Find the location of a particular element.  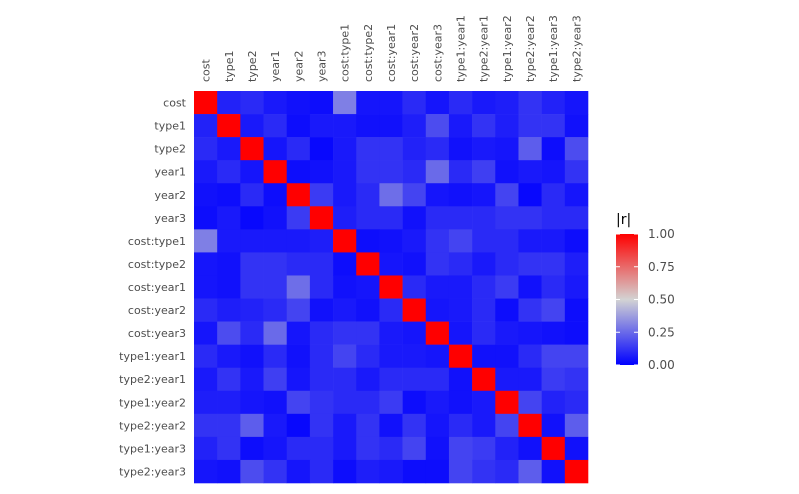

y-tick-label: cost:year2 is located at coordinates (157, 310).